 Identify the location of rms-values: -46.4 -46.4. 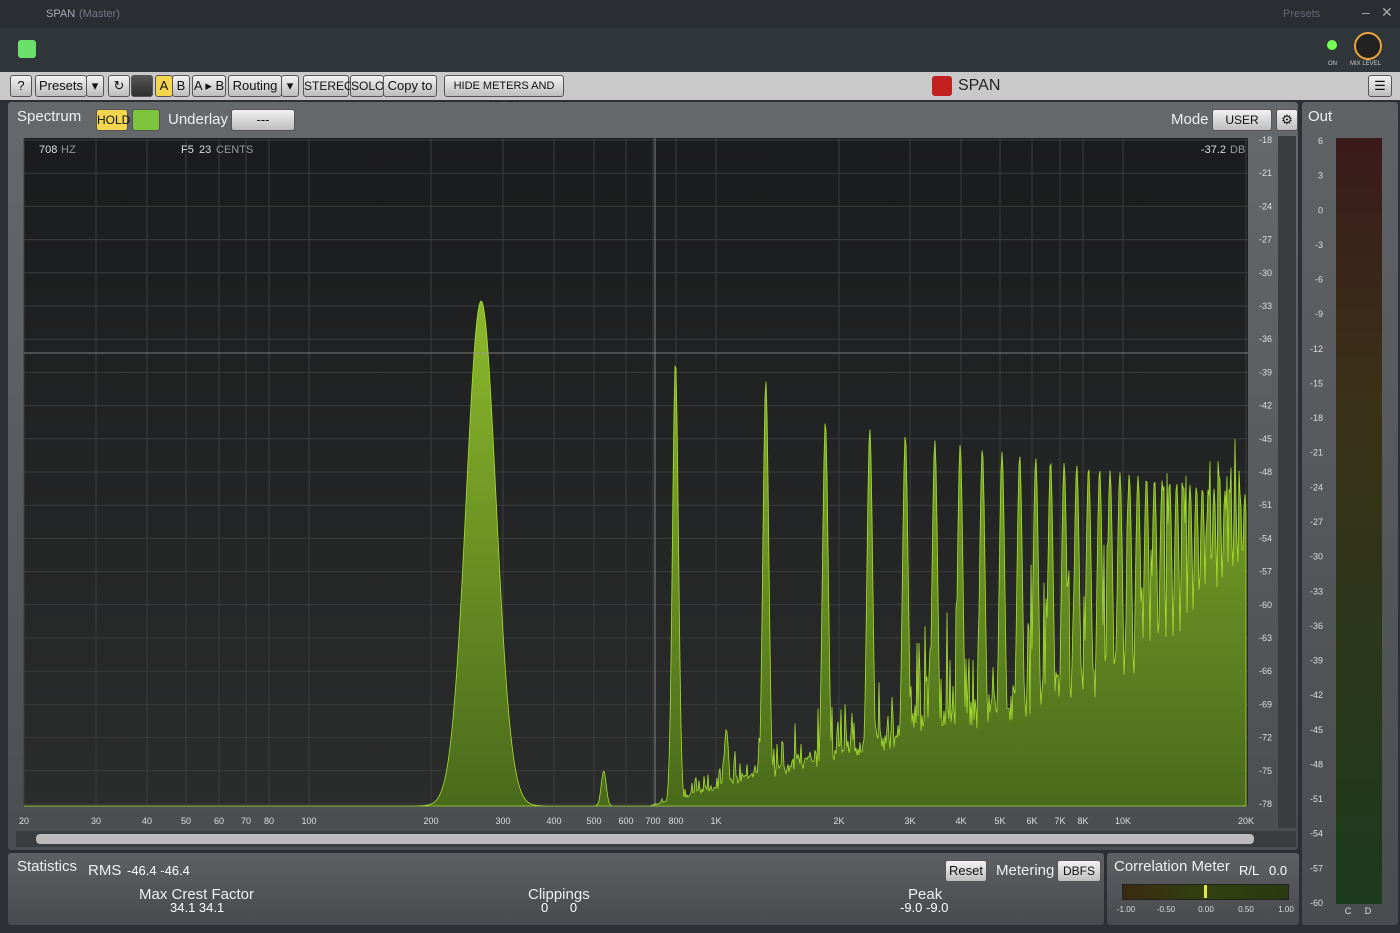
(158, 870).